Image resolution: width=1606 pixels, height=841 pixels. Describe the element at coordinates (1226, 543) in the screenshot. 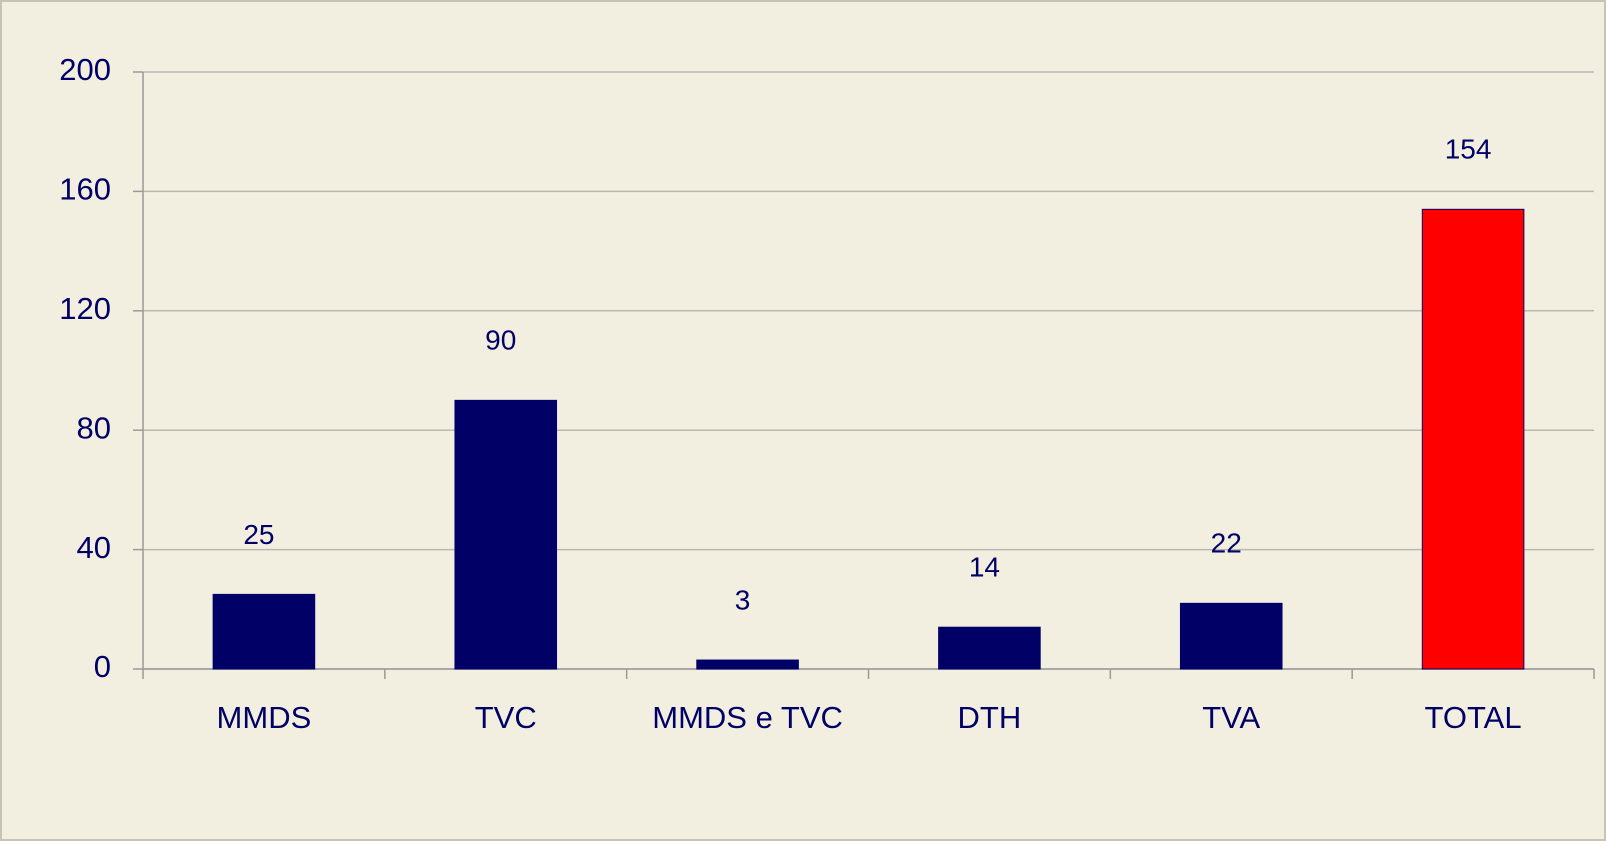

I see `value-label: 22` at that location.